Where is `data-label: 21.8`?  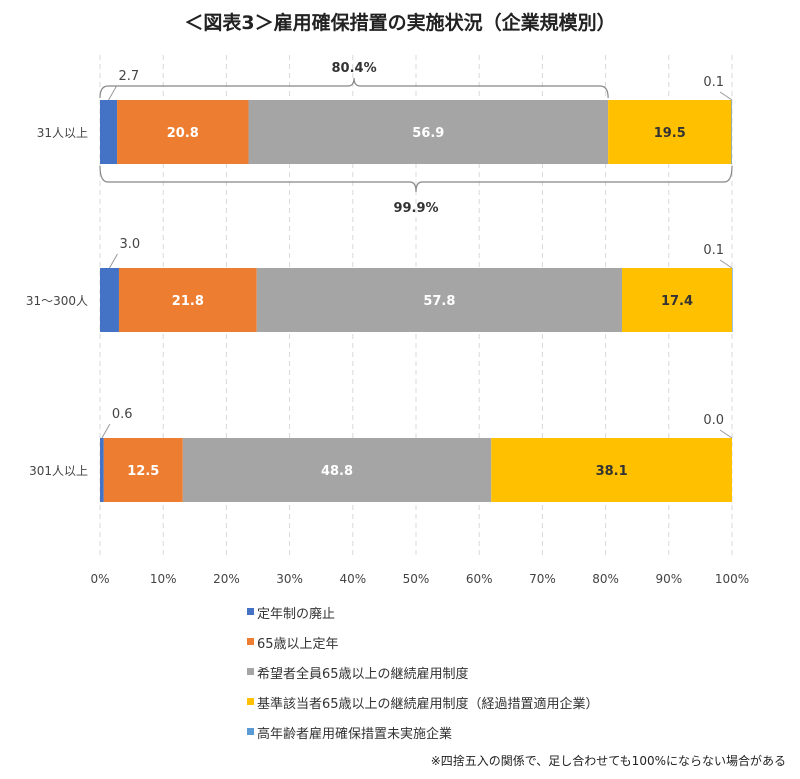 data-label: 21.8 is located at coordinates (188, 301).